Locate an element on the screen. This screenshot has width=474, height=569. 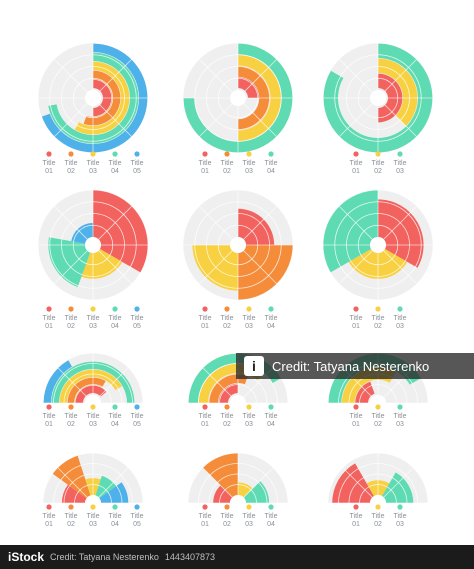
legend-label: 05 is located at coordinates (137, 524).